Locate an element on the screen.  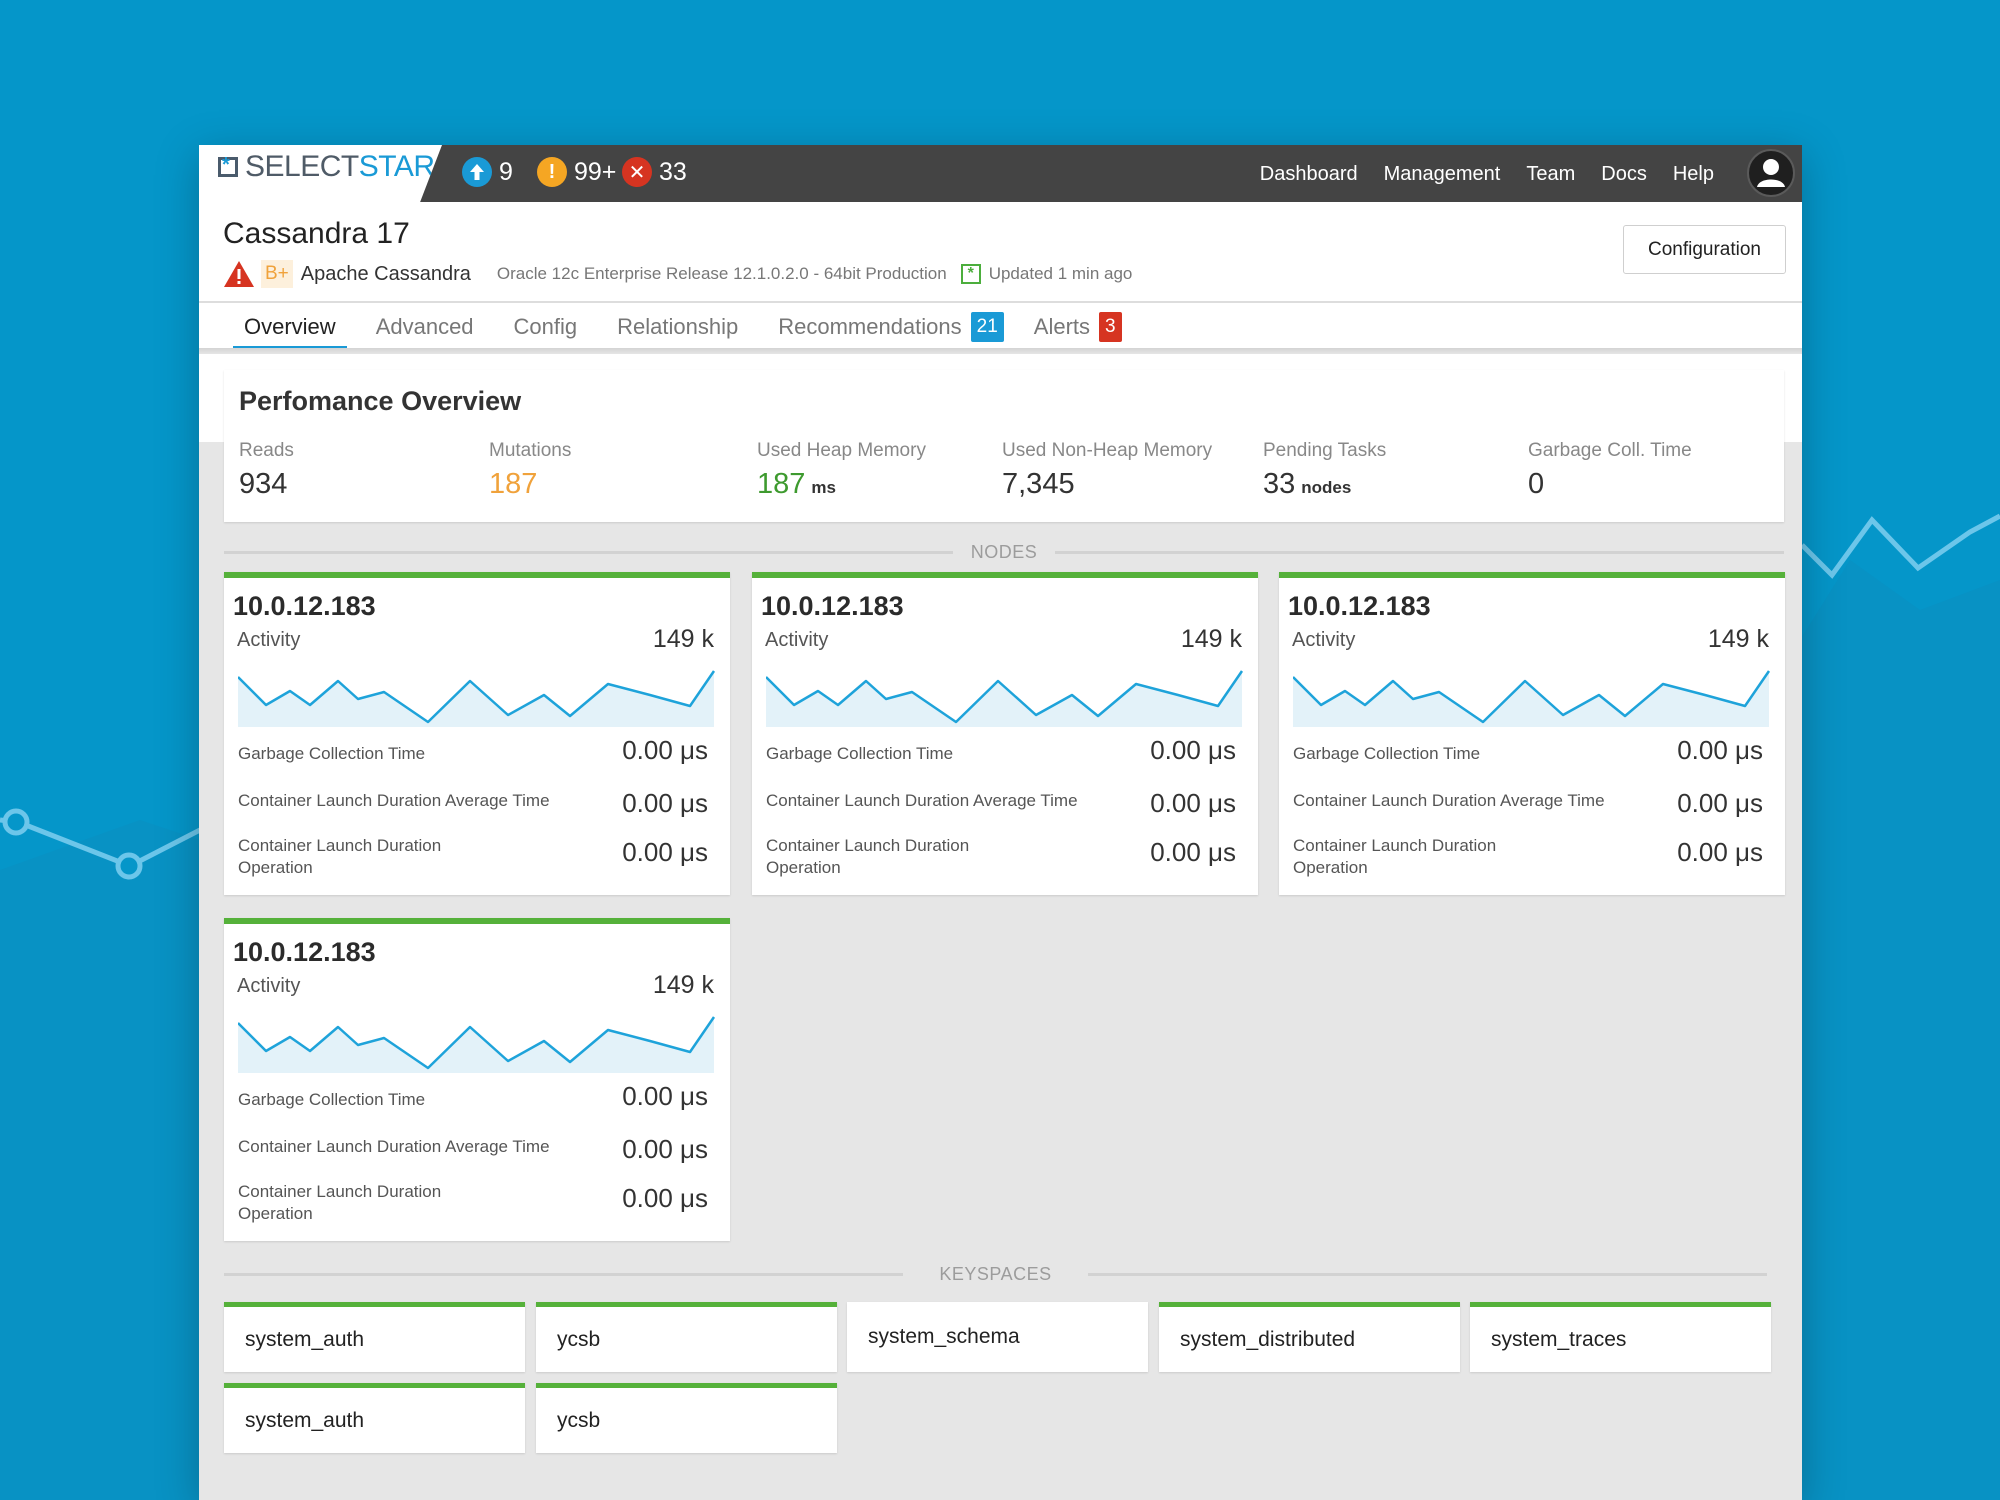
metric-value: 33 nodes is located at coordinates (1307, 484).